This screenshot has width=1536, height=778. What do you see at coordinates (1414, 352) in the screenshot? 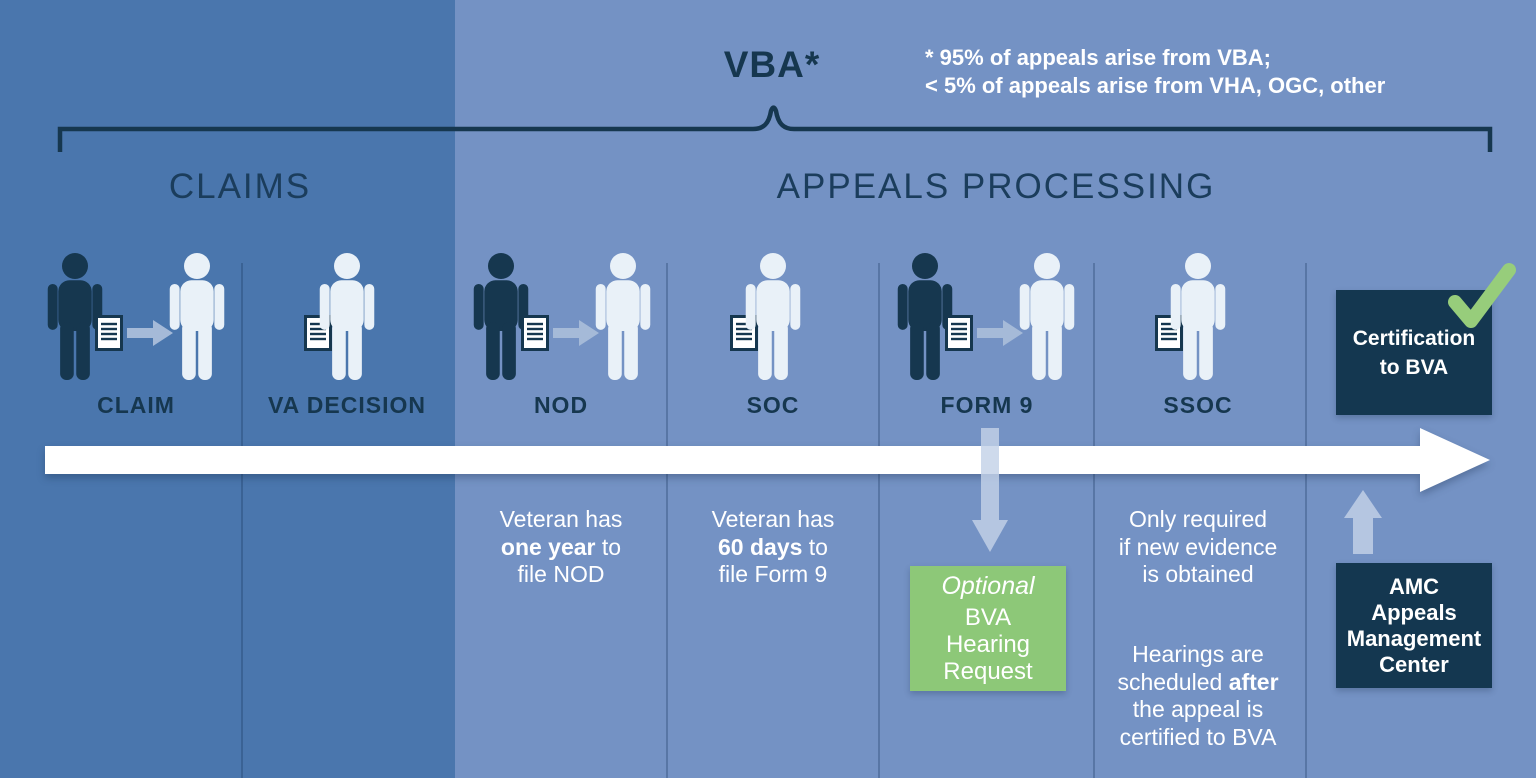
I see `certification-to-bva-box: Certification to BVA` at bounding box center [1414, 352].